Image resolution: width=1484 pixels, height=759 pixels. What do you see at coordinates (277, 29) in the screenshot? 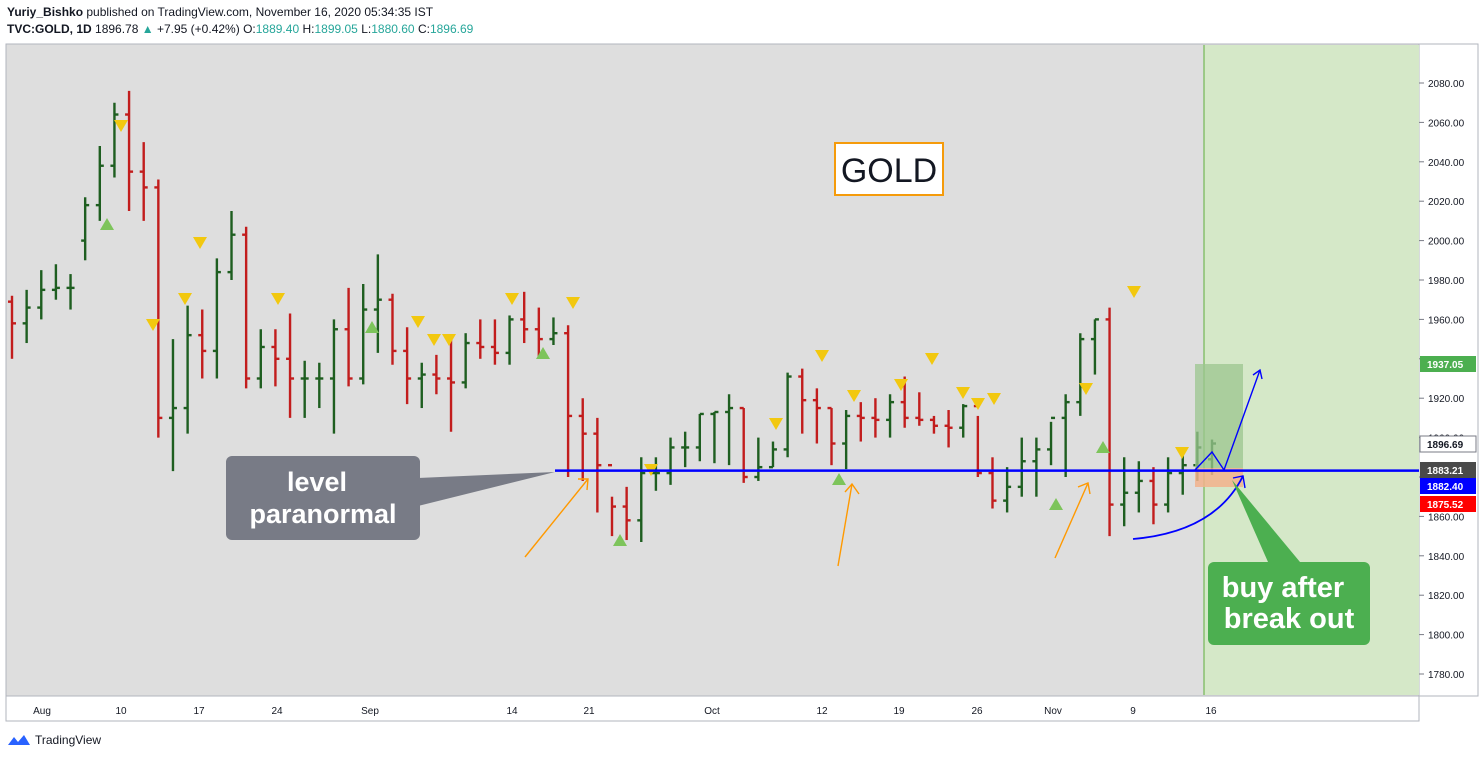
I see `open-value: 1889.40` at bounding box center [277, 29].